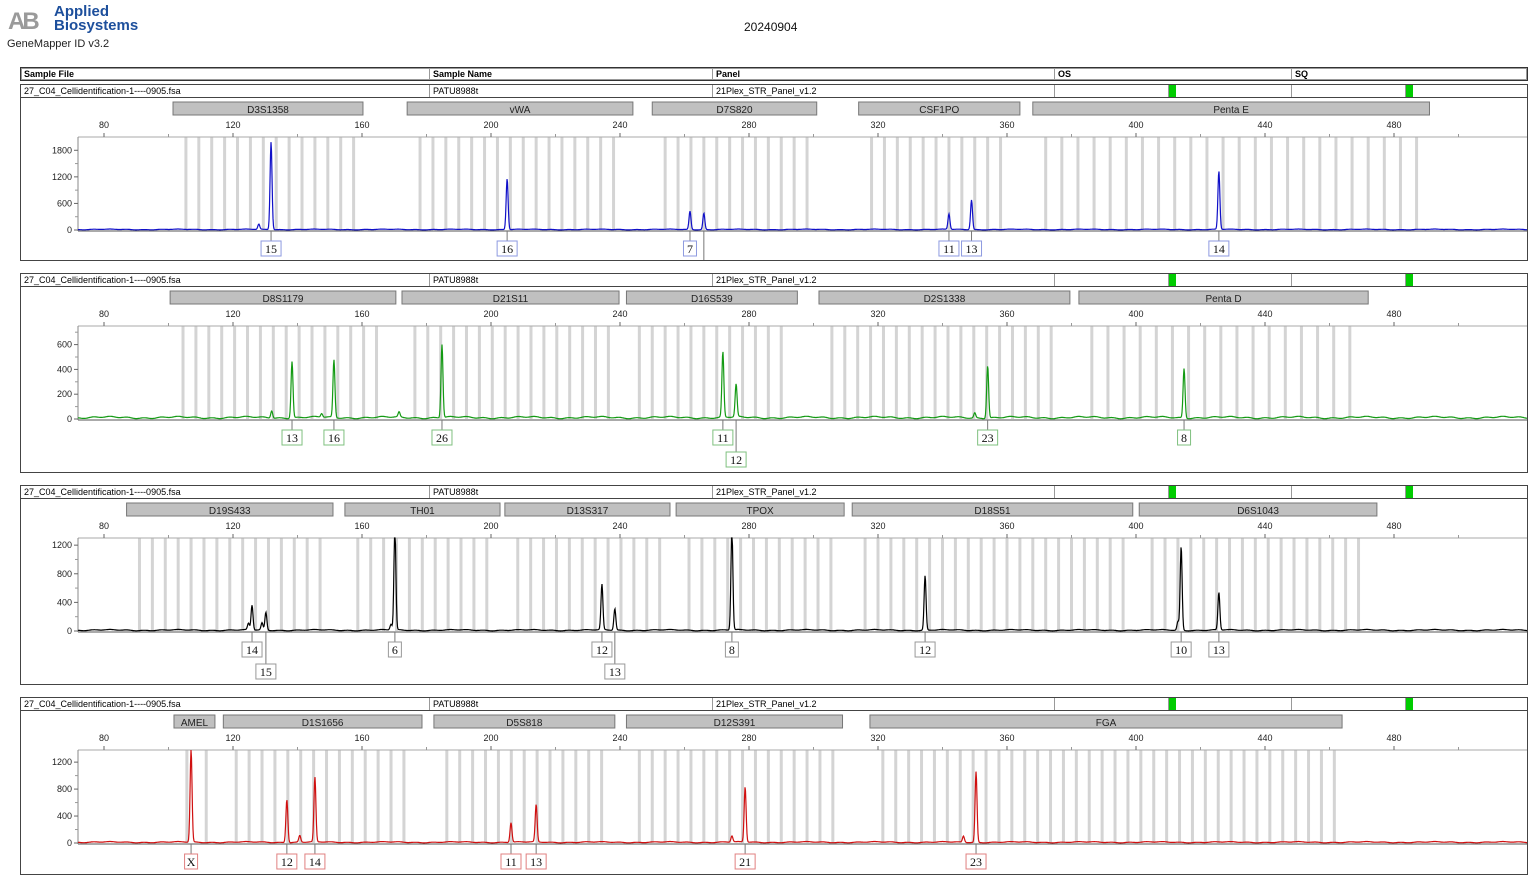  Describe the element at coordinates (453, 704) in the screenshot. I see `sample-name-cell: PATU8988t` at that location.